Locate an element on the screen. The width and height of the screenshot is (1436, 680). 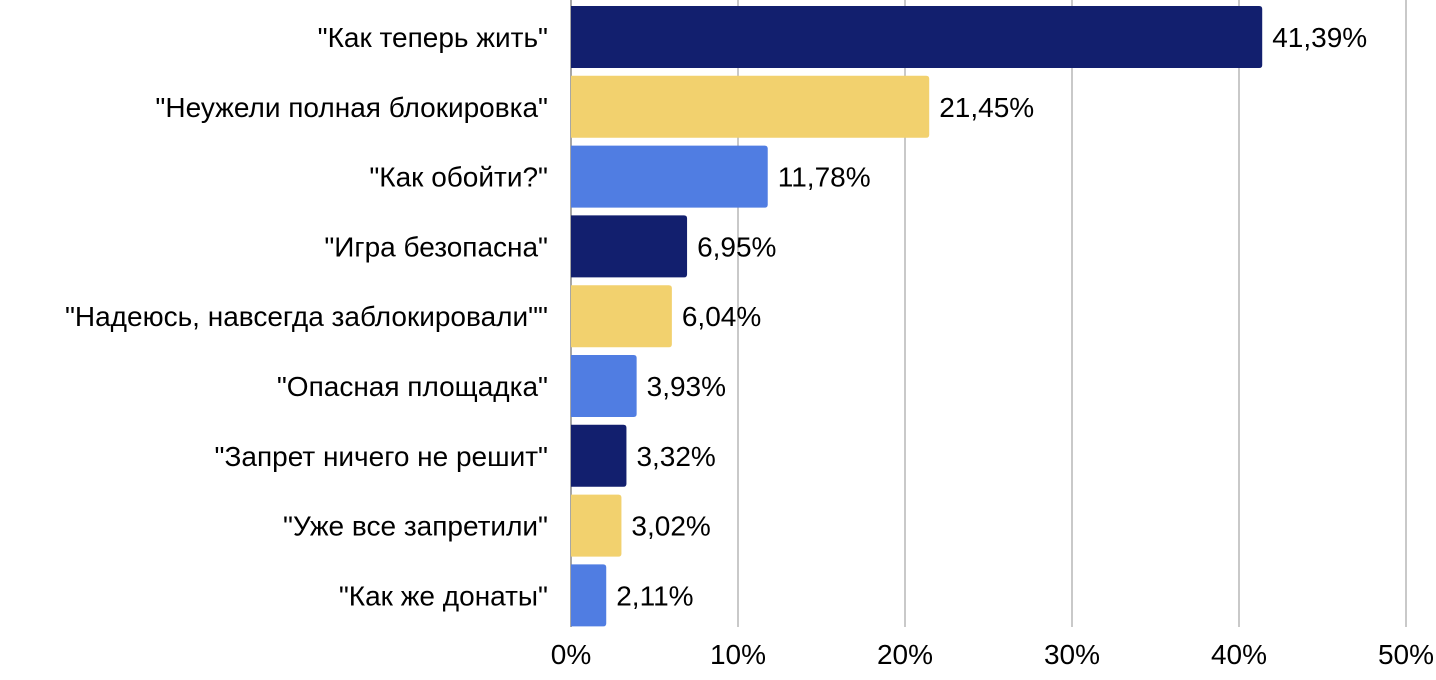
category-label: "Запрет ничего не решит" is located at coordinates (381, 456).